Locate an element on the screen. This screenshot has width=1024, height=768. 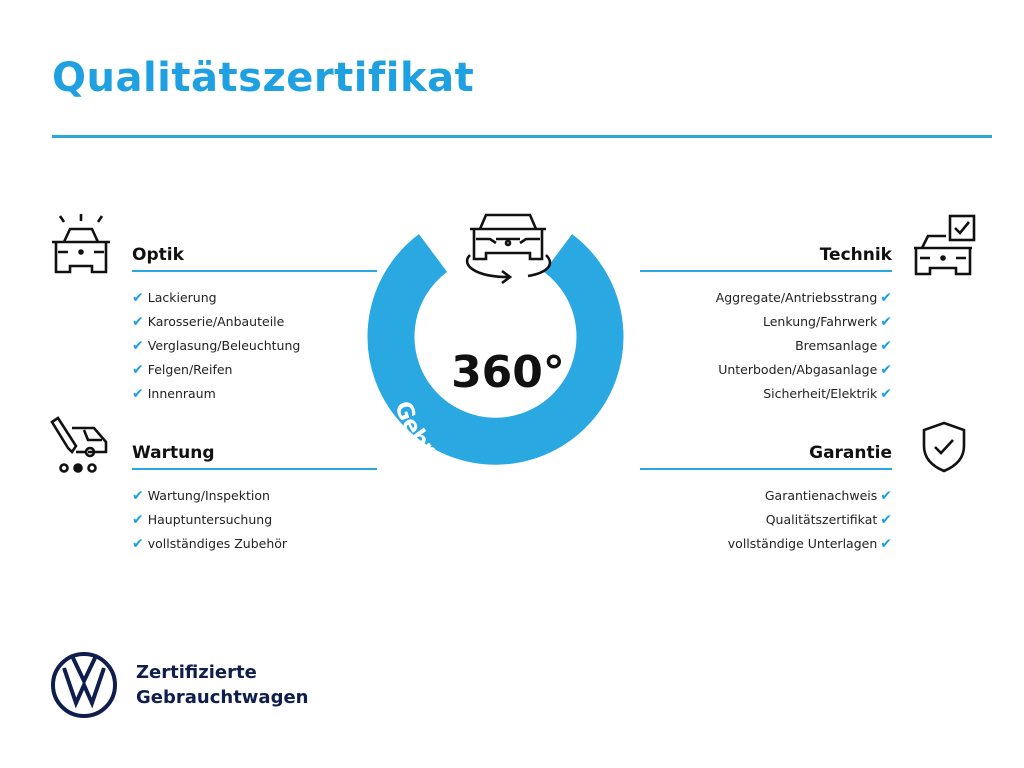
title-divider is located at coordinates (522, 136).